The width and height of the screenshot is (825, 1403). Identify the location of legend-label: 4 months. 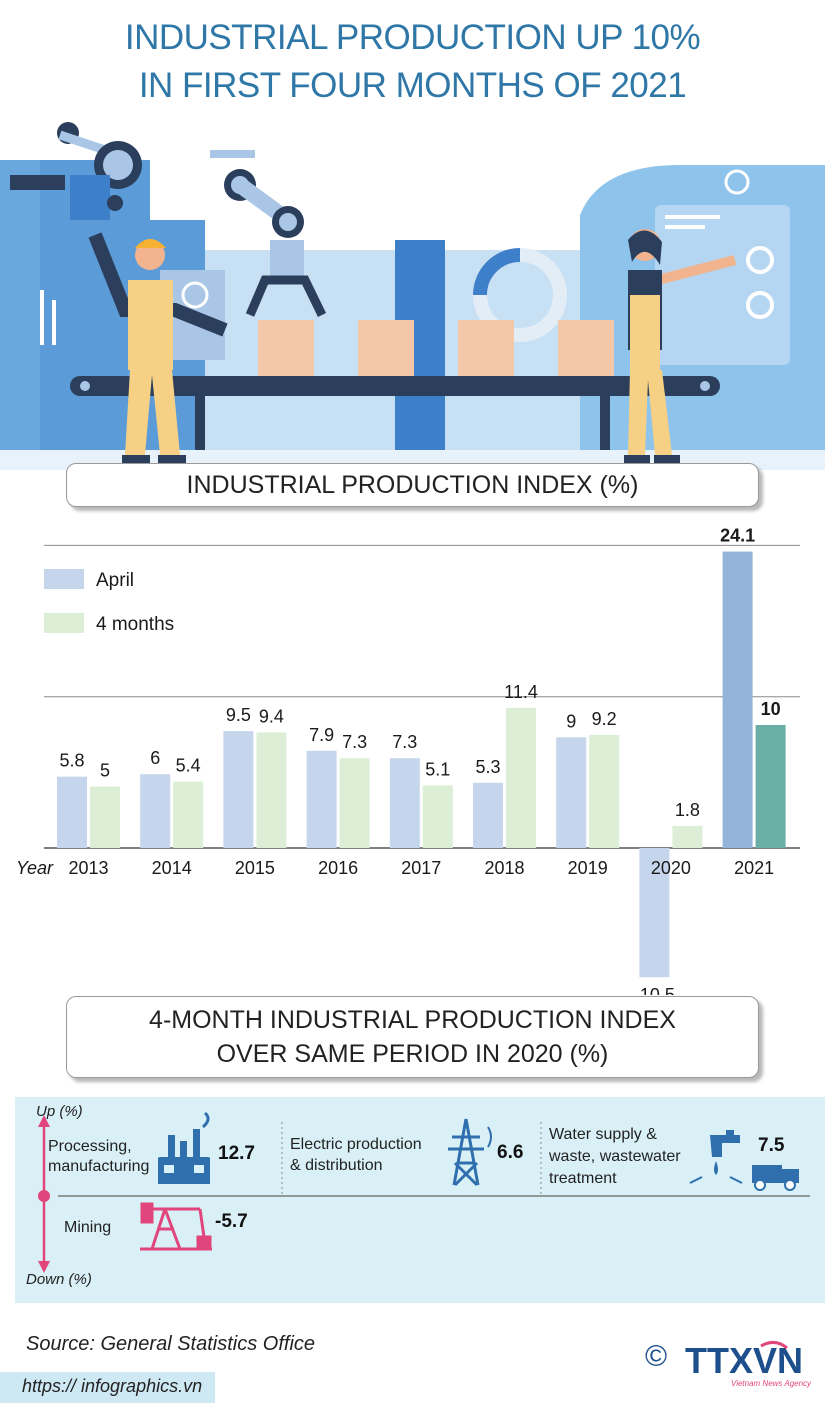
(135, 624).